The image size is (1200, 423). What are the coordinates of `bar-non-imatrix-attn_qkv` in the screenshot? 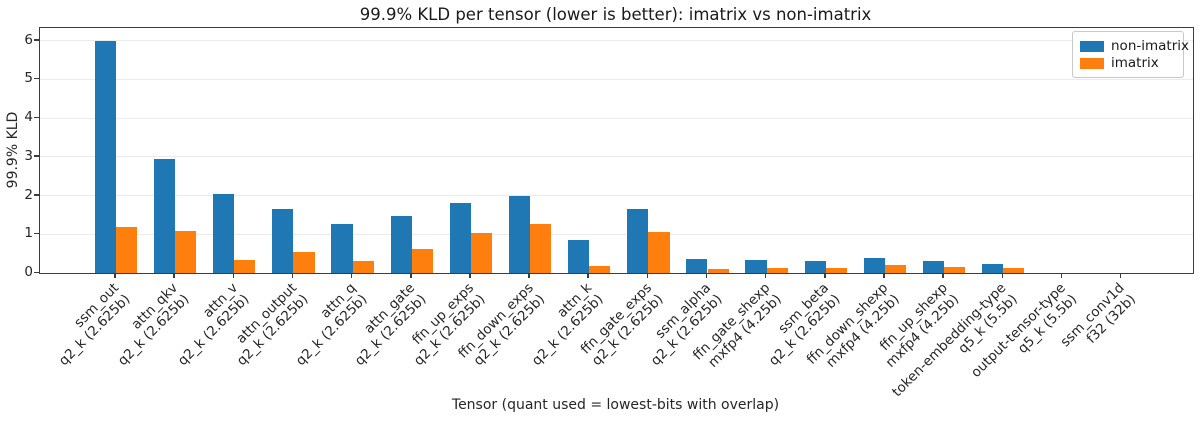 It's located at (164, 216).